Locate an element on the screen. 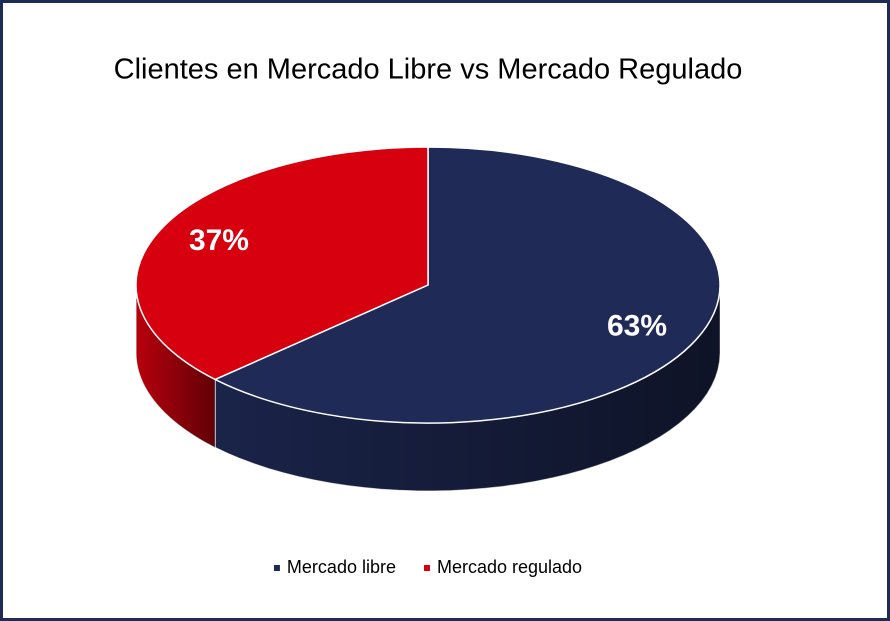 Image resolution: width=890 pixels, height=621 pixels. legend-label: Mercado libre is located at coordinates (341, 567).